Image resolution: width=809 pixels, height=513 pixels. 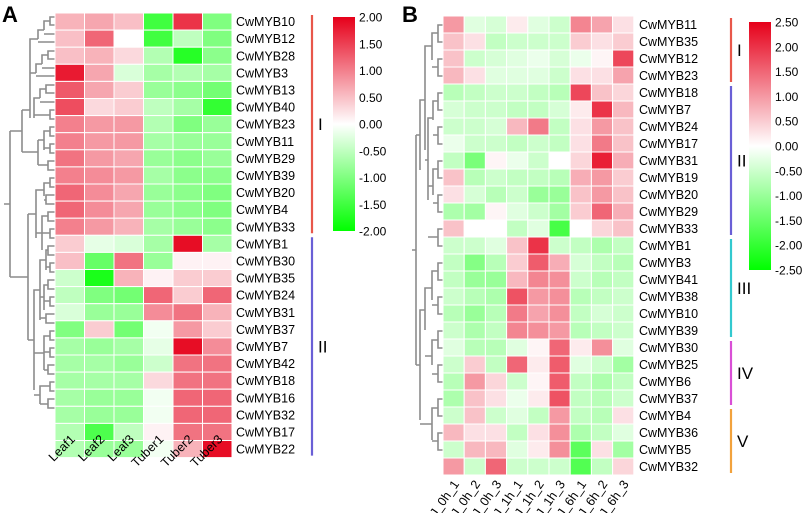 I want to click on colorbar-tick-label: 2.00, so click(x=787, y=47).